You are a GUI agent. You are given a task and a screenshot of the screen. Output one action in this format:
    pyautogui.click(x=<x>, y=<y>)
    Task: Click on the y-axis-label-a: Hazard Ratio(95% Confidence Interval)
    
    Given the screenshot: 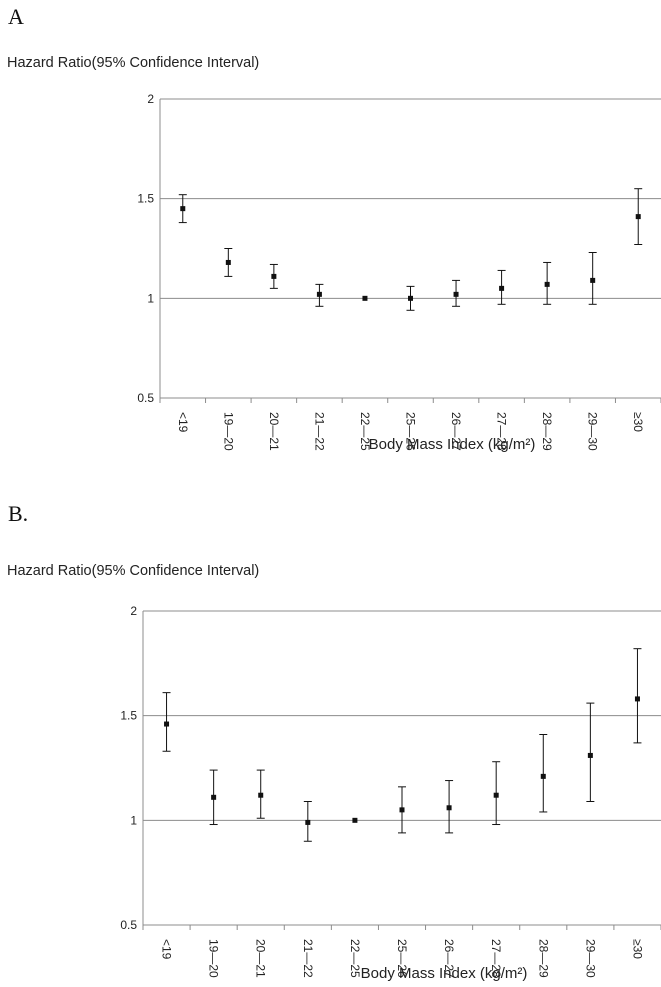 What is the action you would take?
    pyautogui.click(x=133, y=63)
    